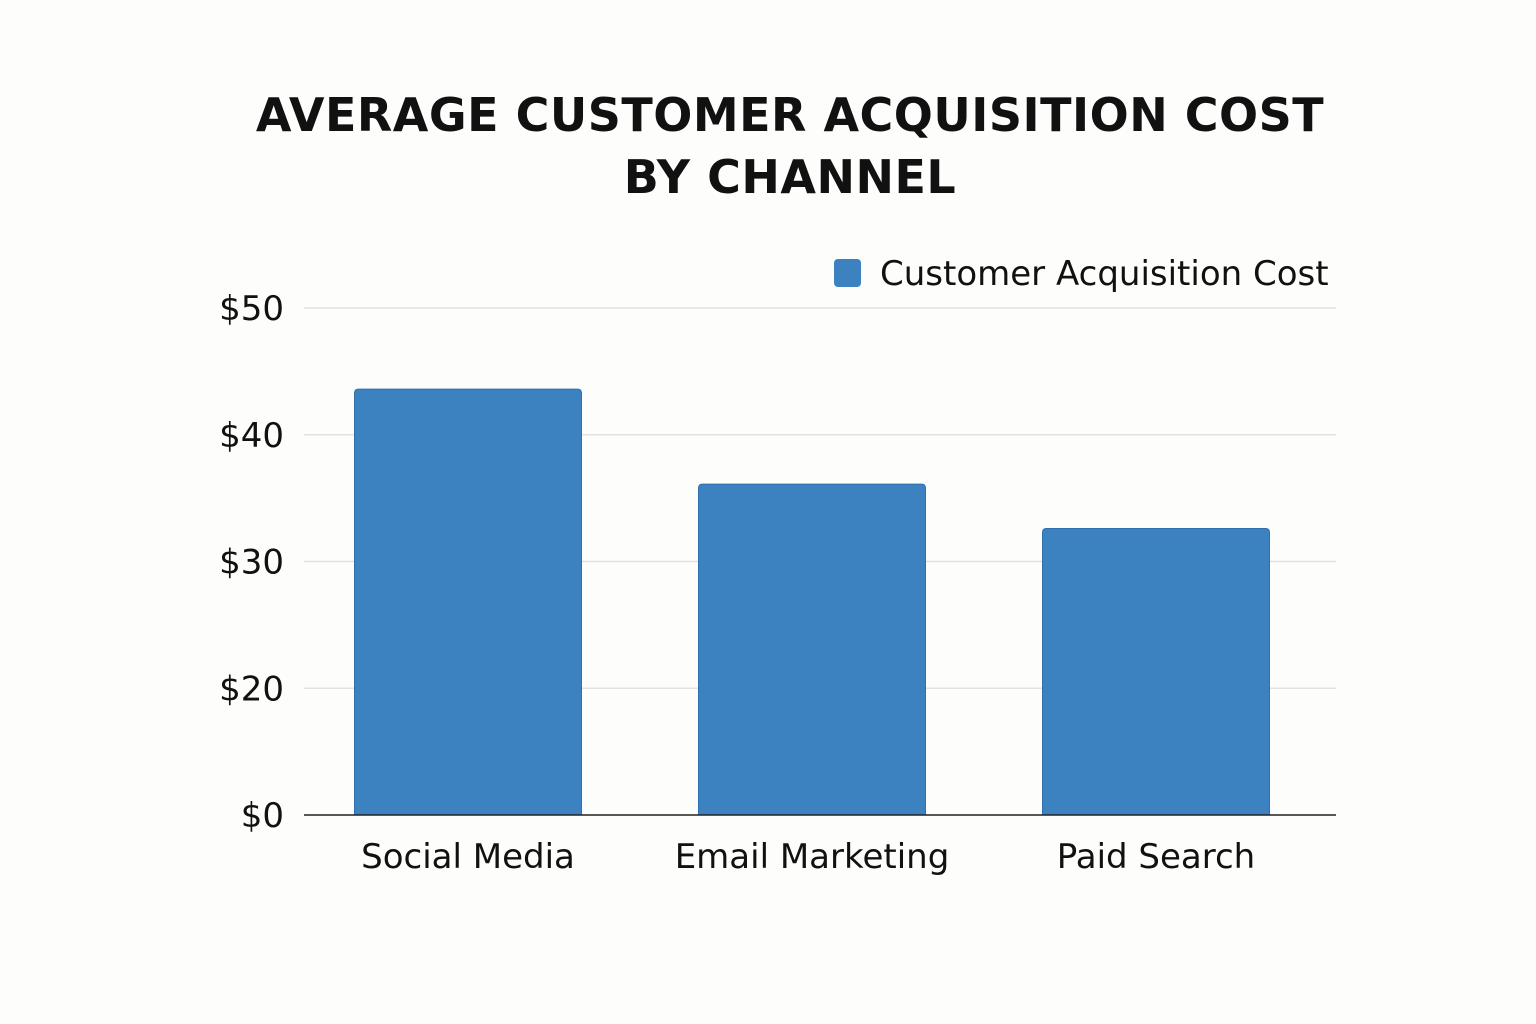 This screenshot has height=1024, width=1536. I want to click on y-tick-label: $40, so click(251, 436).